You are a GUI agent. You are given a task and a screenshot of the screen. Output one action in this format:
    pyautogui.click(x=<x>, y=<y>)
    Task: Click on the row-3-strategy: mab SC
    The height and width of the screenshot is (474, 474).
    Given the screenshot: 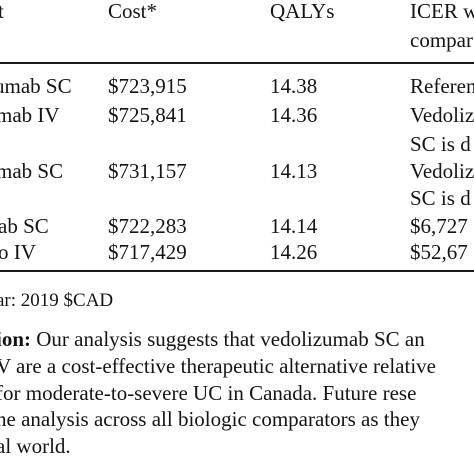 What is the action you would take?
    pyautogui.click(x=32, y=171)
    